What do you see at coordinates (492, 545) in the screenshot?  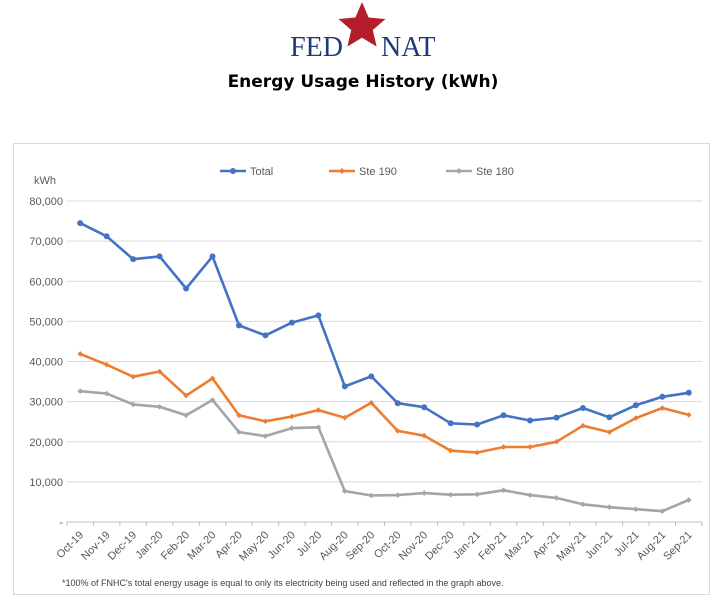 I see `x-tick-label: Feb-21` at bounding box center [492, 545].